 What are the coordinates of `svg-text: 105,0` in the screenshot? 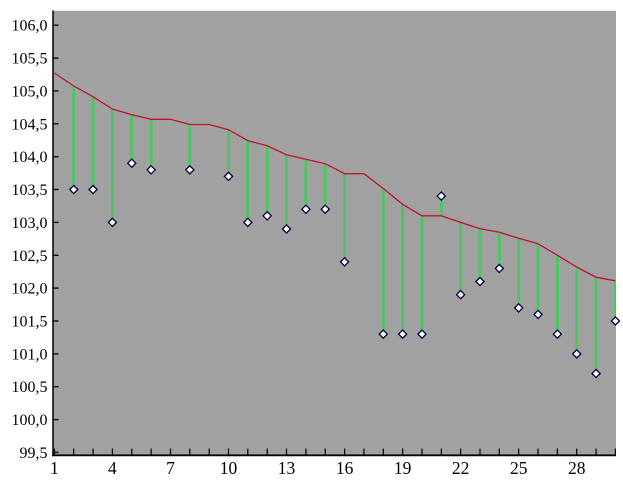 It's located at (30, 91).